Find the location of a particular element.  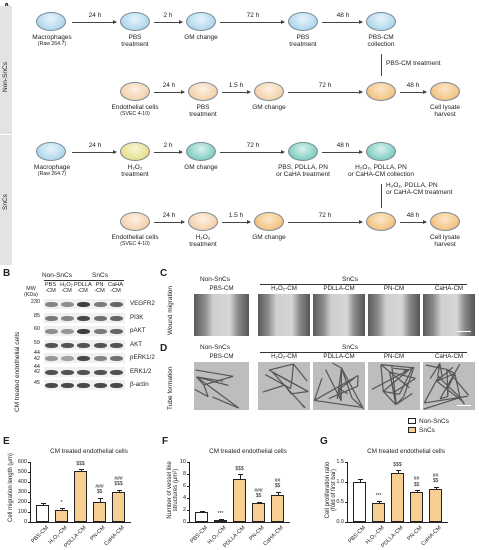

label-macrophage-sn: Macrophage is located at coordinates (52, 167).